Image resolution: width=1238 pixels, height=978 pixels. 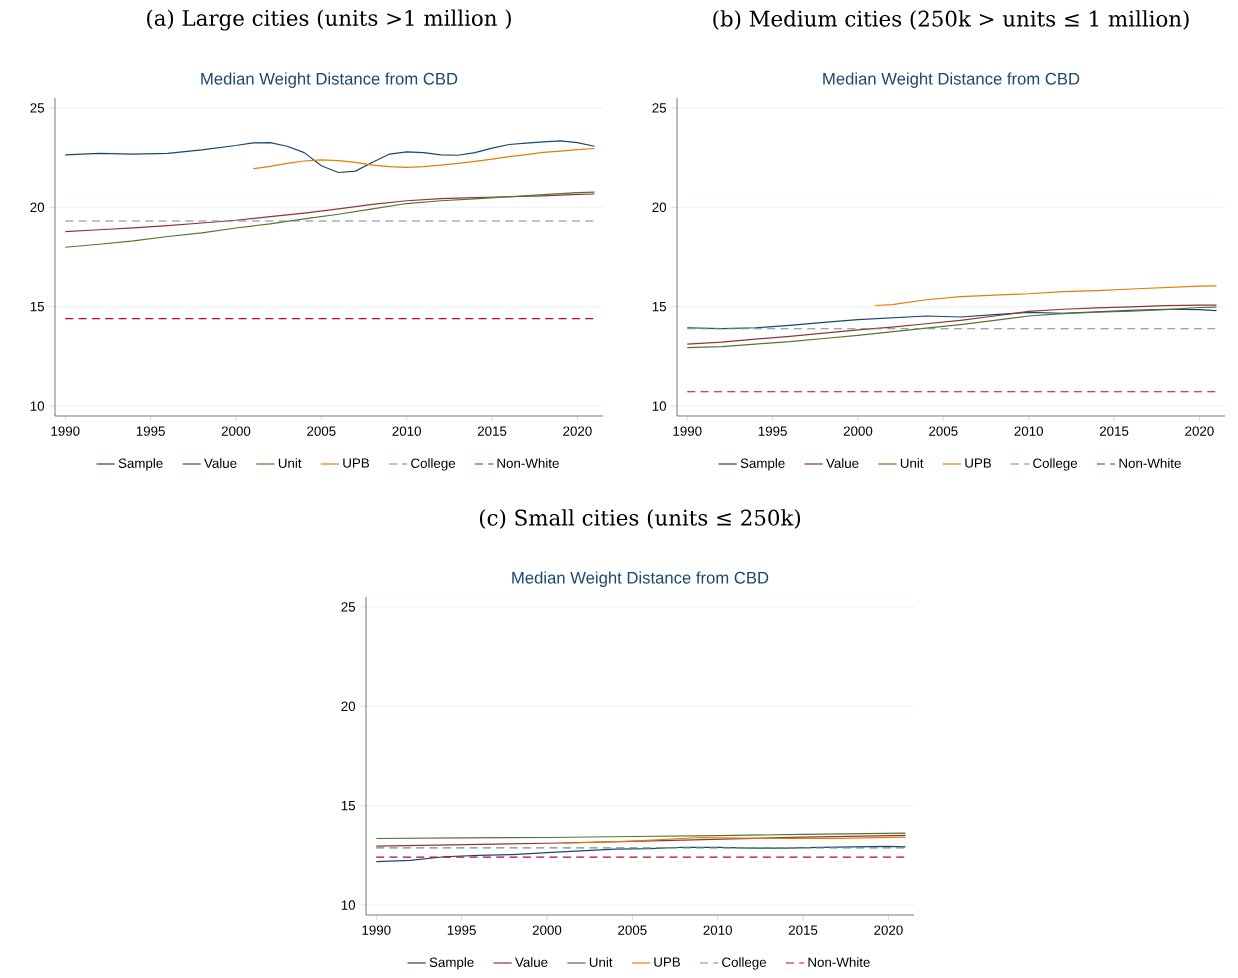 I want to click on chart-title: (a) Large cities (units >1 million ), so click(x=329, y=20).